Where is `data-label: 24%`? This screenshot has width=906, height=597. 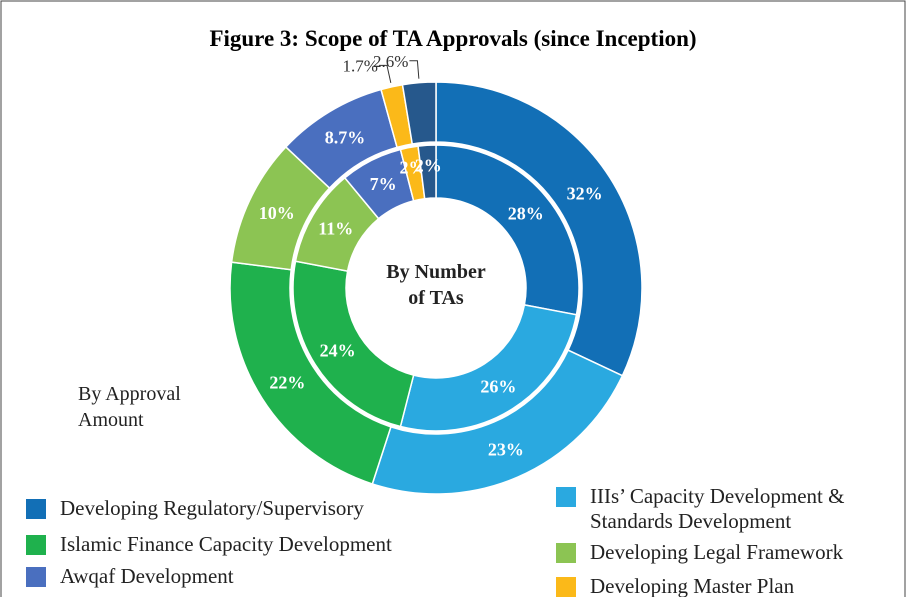 data-label: 24% is located at coordinates (338, 350).